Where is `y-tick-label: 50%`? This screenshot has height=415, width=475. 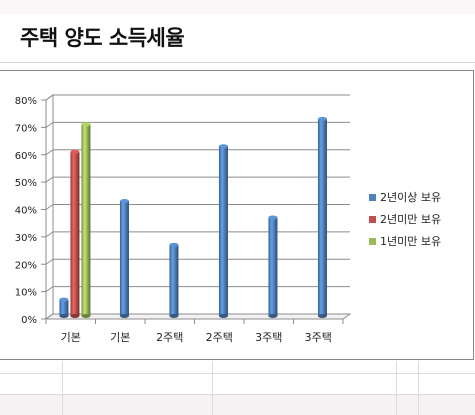 y-tick-label: 50% is located at coordinates (26, 183).